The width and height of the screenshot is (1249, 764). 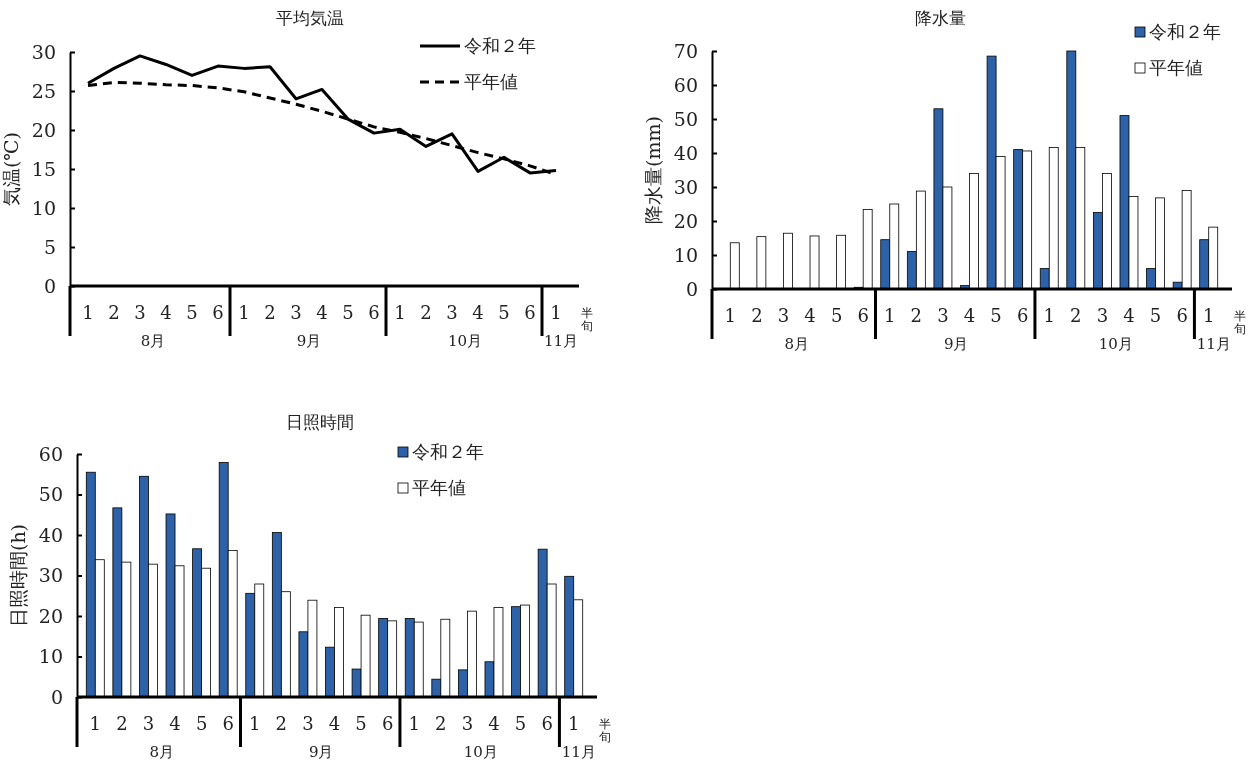 What do you see at coordinates (43, 168) in the screenshot?
I see `y-tick-label: 15` at bounding box center [43, 168].